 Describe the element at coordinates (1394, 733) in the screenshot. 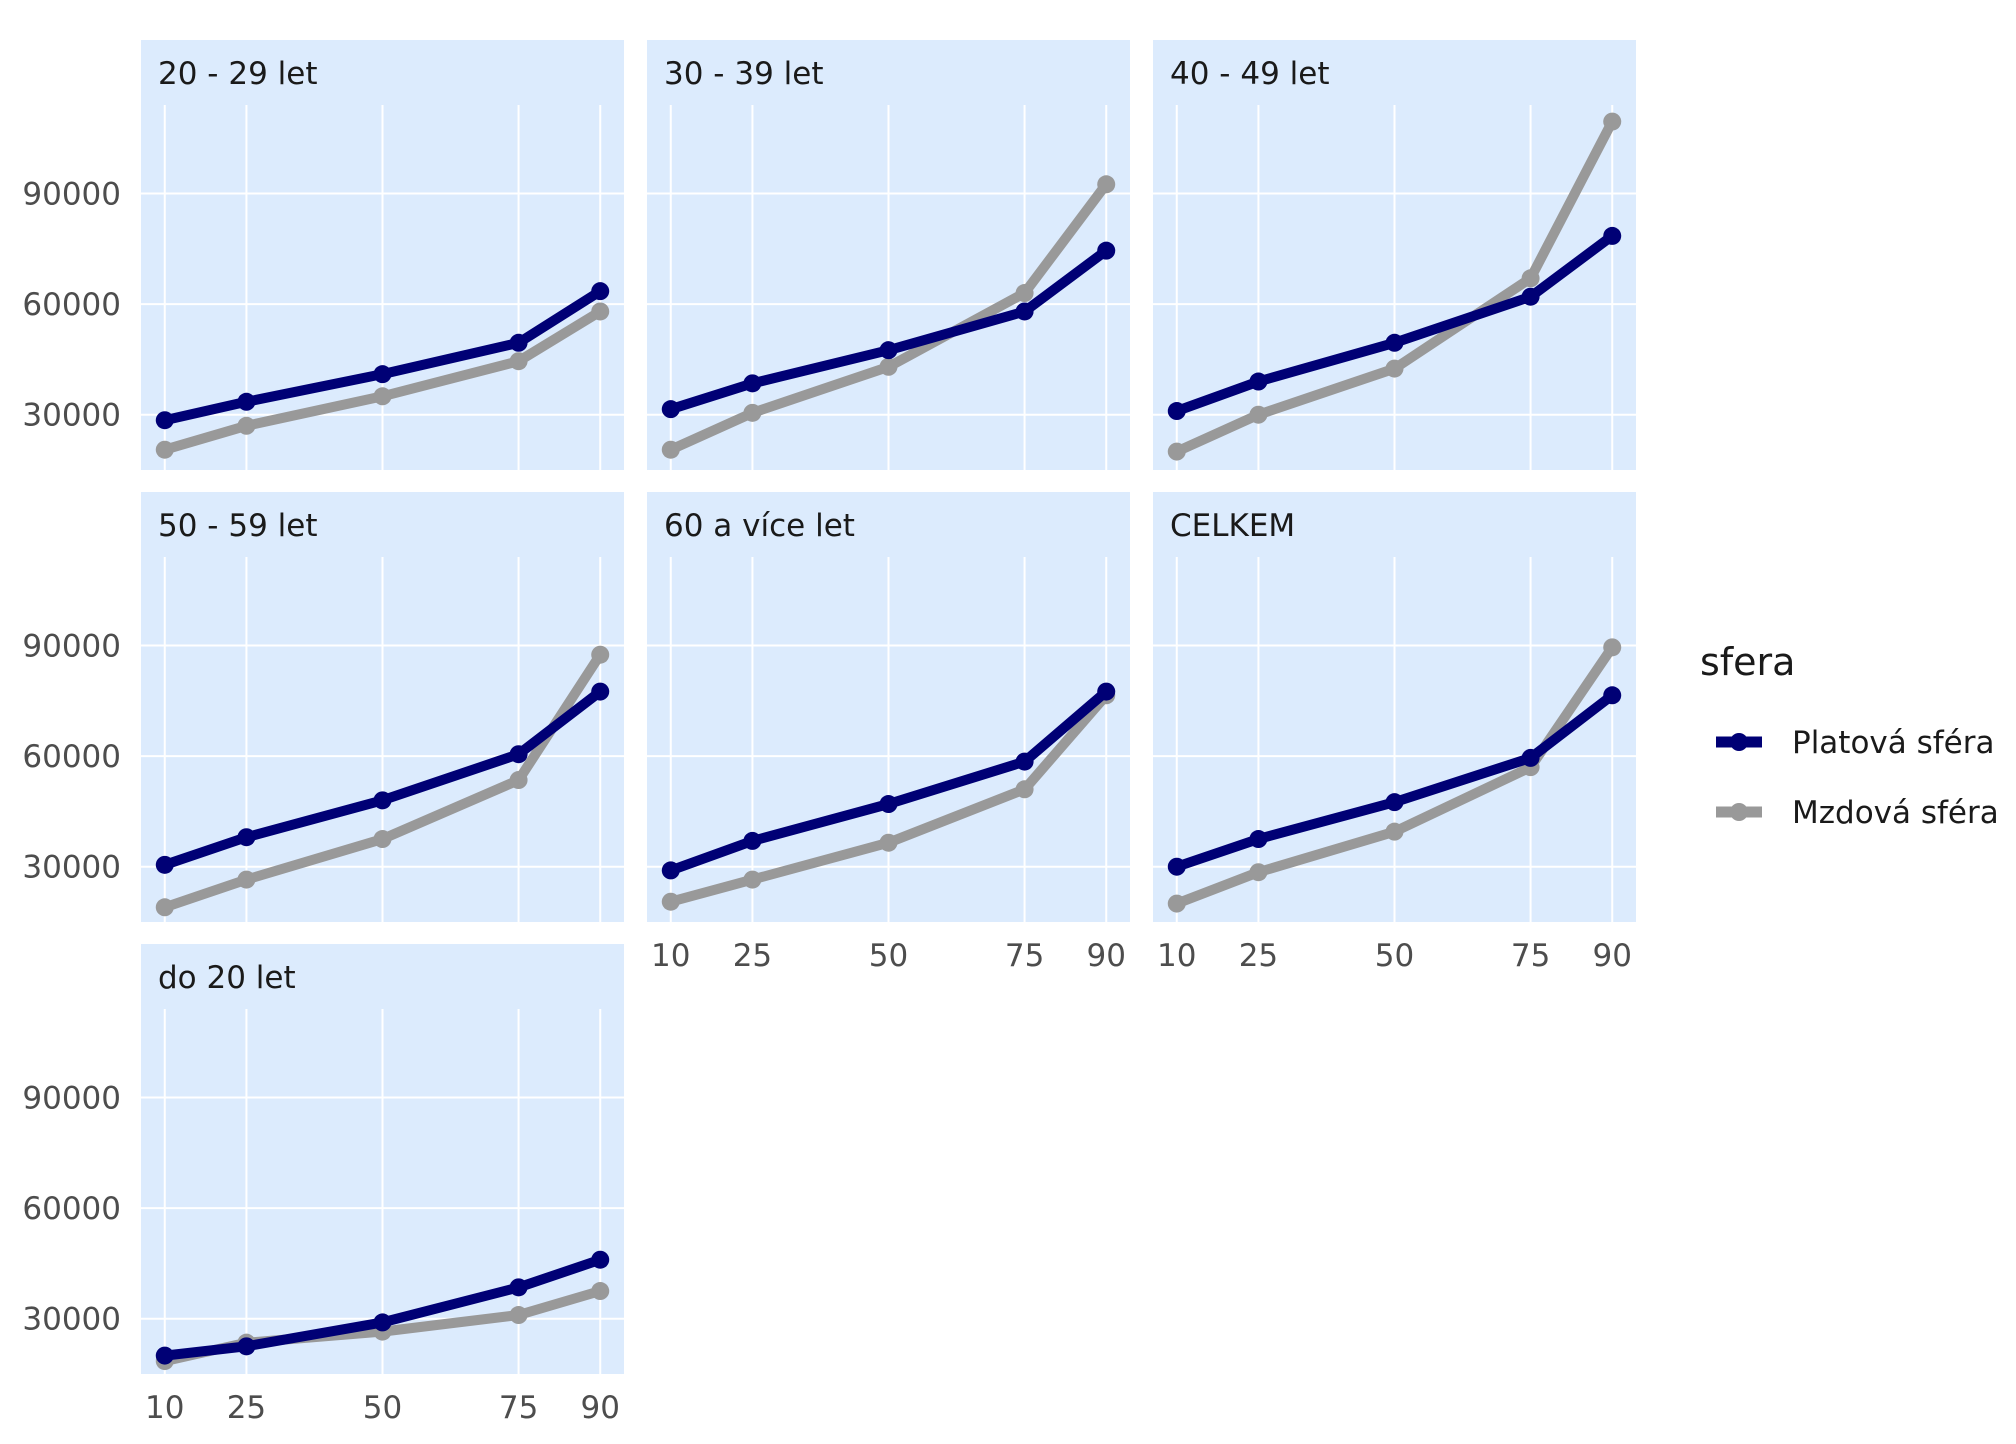

I see `panel-celkem: CELKEM 10 25 50 75 90` at that location.